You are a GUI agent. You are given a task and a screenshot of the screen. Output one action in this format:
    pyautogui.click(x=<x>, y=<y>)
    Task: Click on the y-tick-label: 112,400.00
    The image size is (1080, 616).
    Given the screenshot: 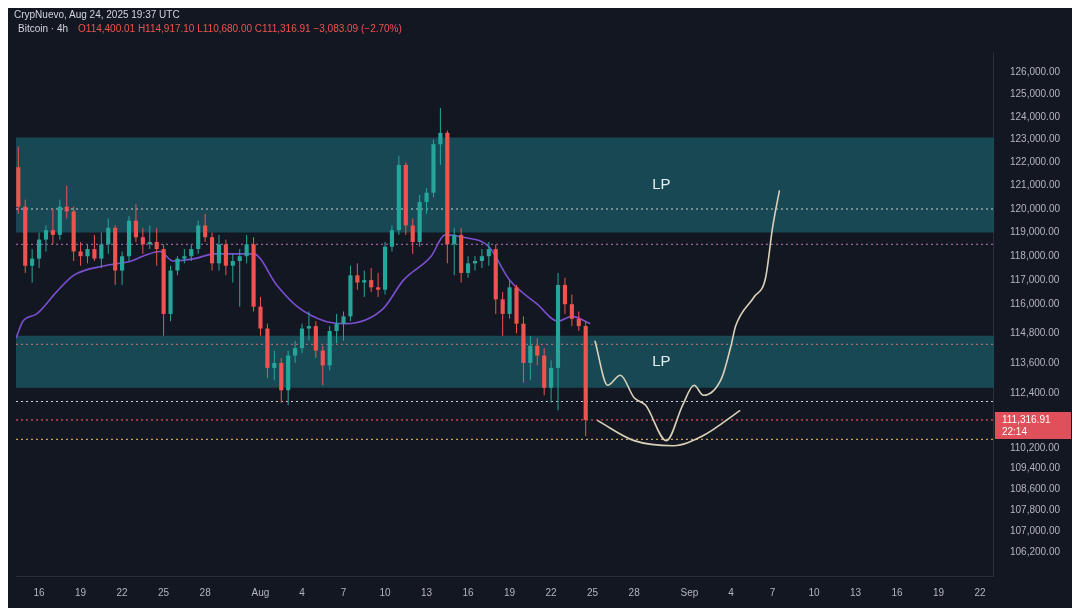 What is the action you would take?
    pyautogui.click(x=1034, y=392)
    